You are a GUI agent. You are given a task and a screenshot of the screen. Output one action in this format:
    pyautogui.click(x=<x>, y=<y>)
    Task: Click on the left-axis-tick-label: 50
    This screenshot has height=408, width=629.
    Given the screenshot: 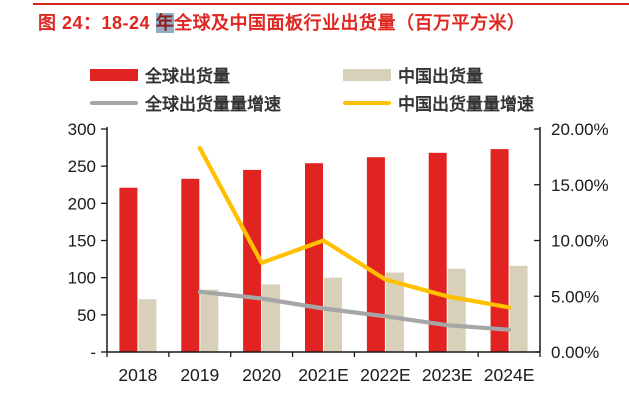 What is the action you would take?
    pyautogui.click(x=86, y=315)
    